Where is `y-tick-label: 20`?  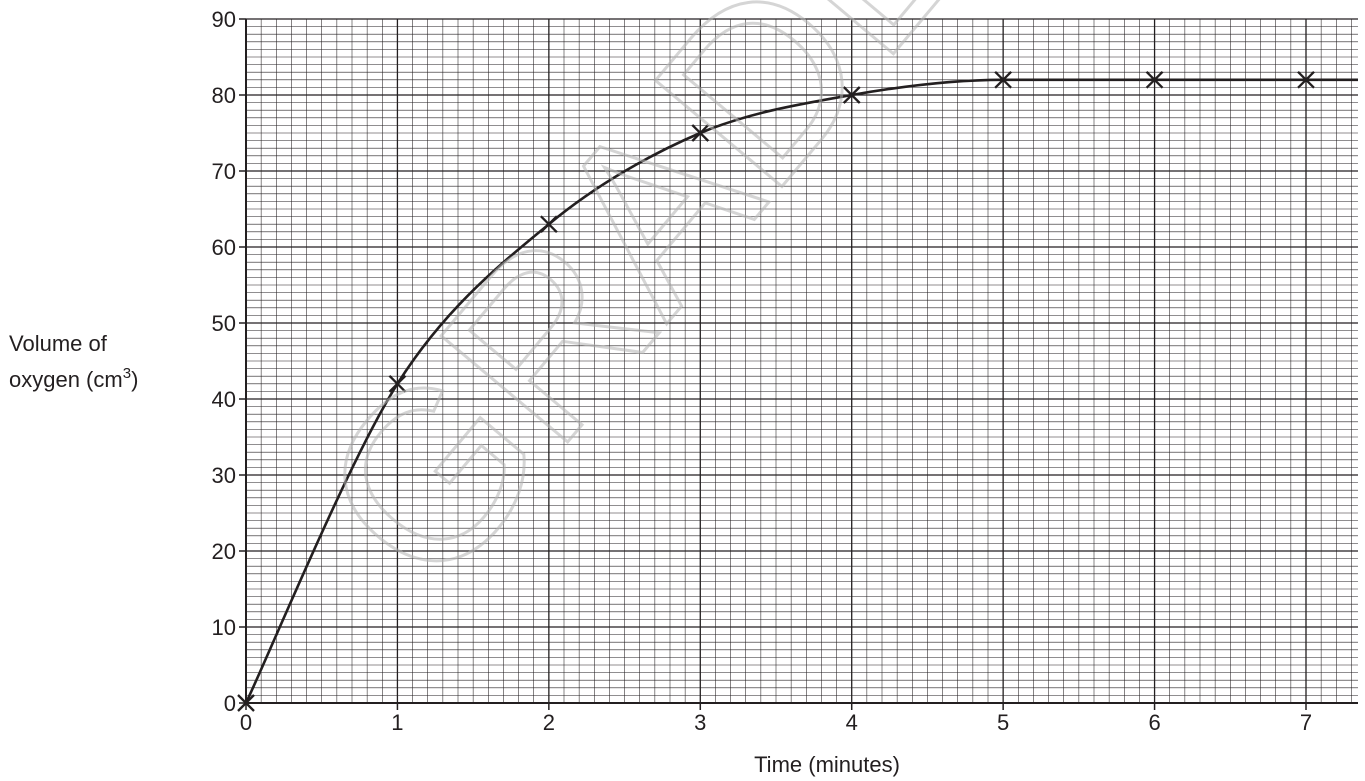
y-tick-label: 20 is located at coordinates (224, 551).